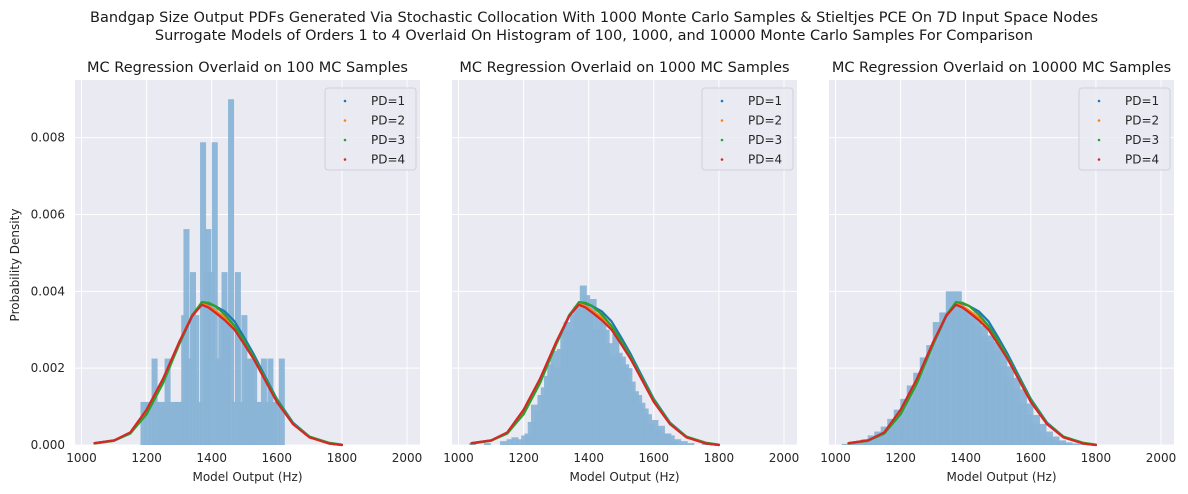 This screenshot has height=494, width=1188. Describe the element at coordinates (247, 68) in the screenshot. I see `subplot-title: MC Regression Overlaid on 100 MC Samples` at that location.